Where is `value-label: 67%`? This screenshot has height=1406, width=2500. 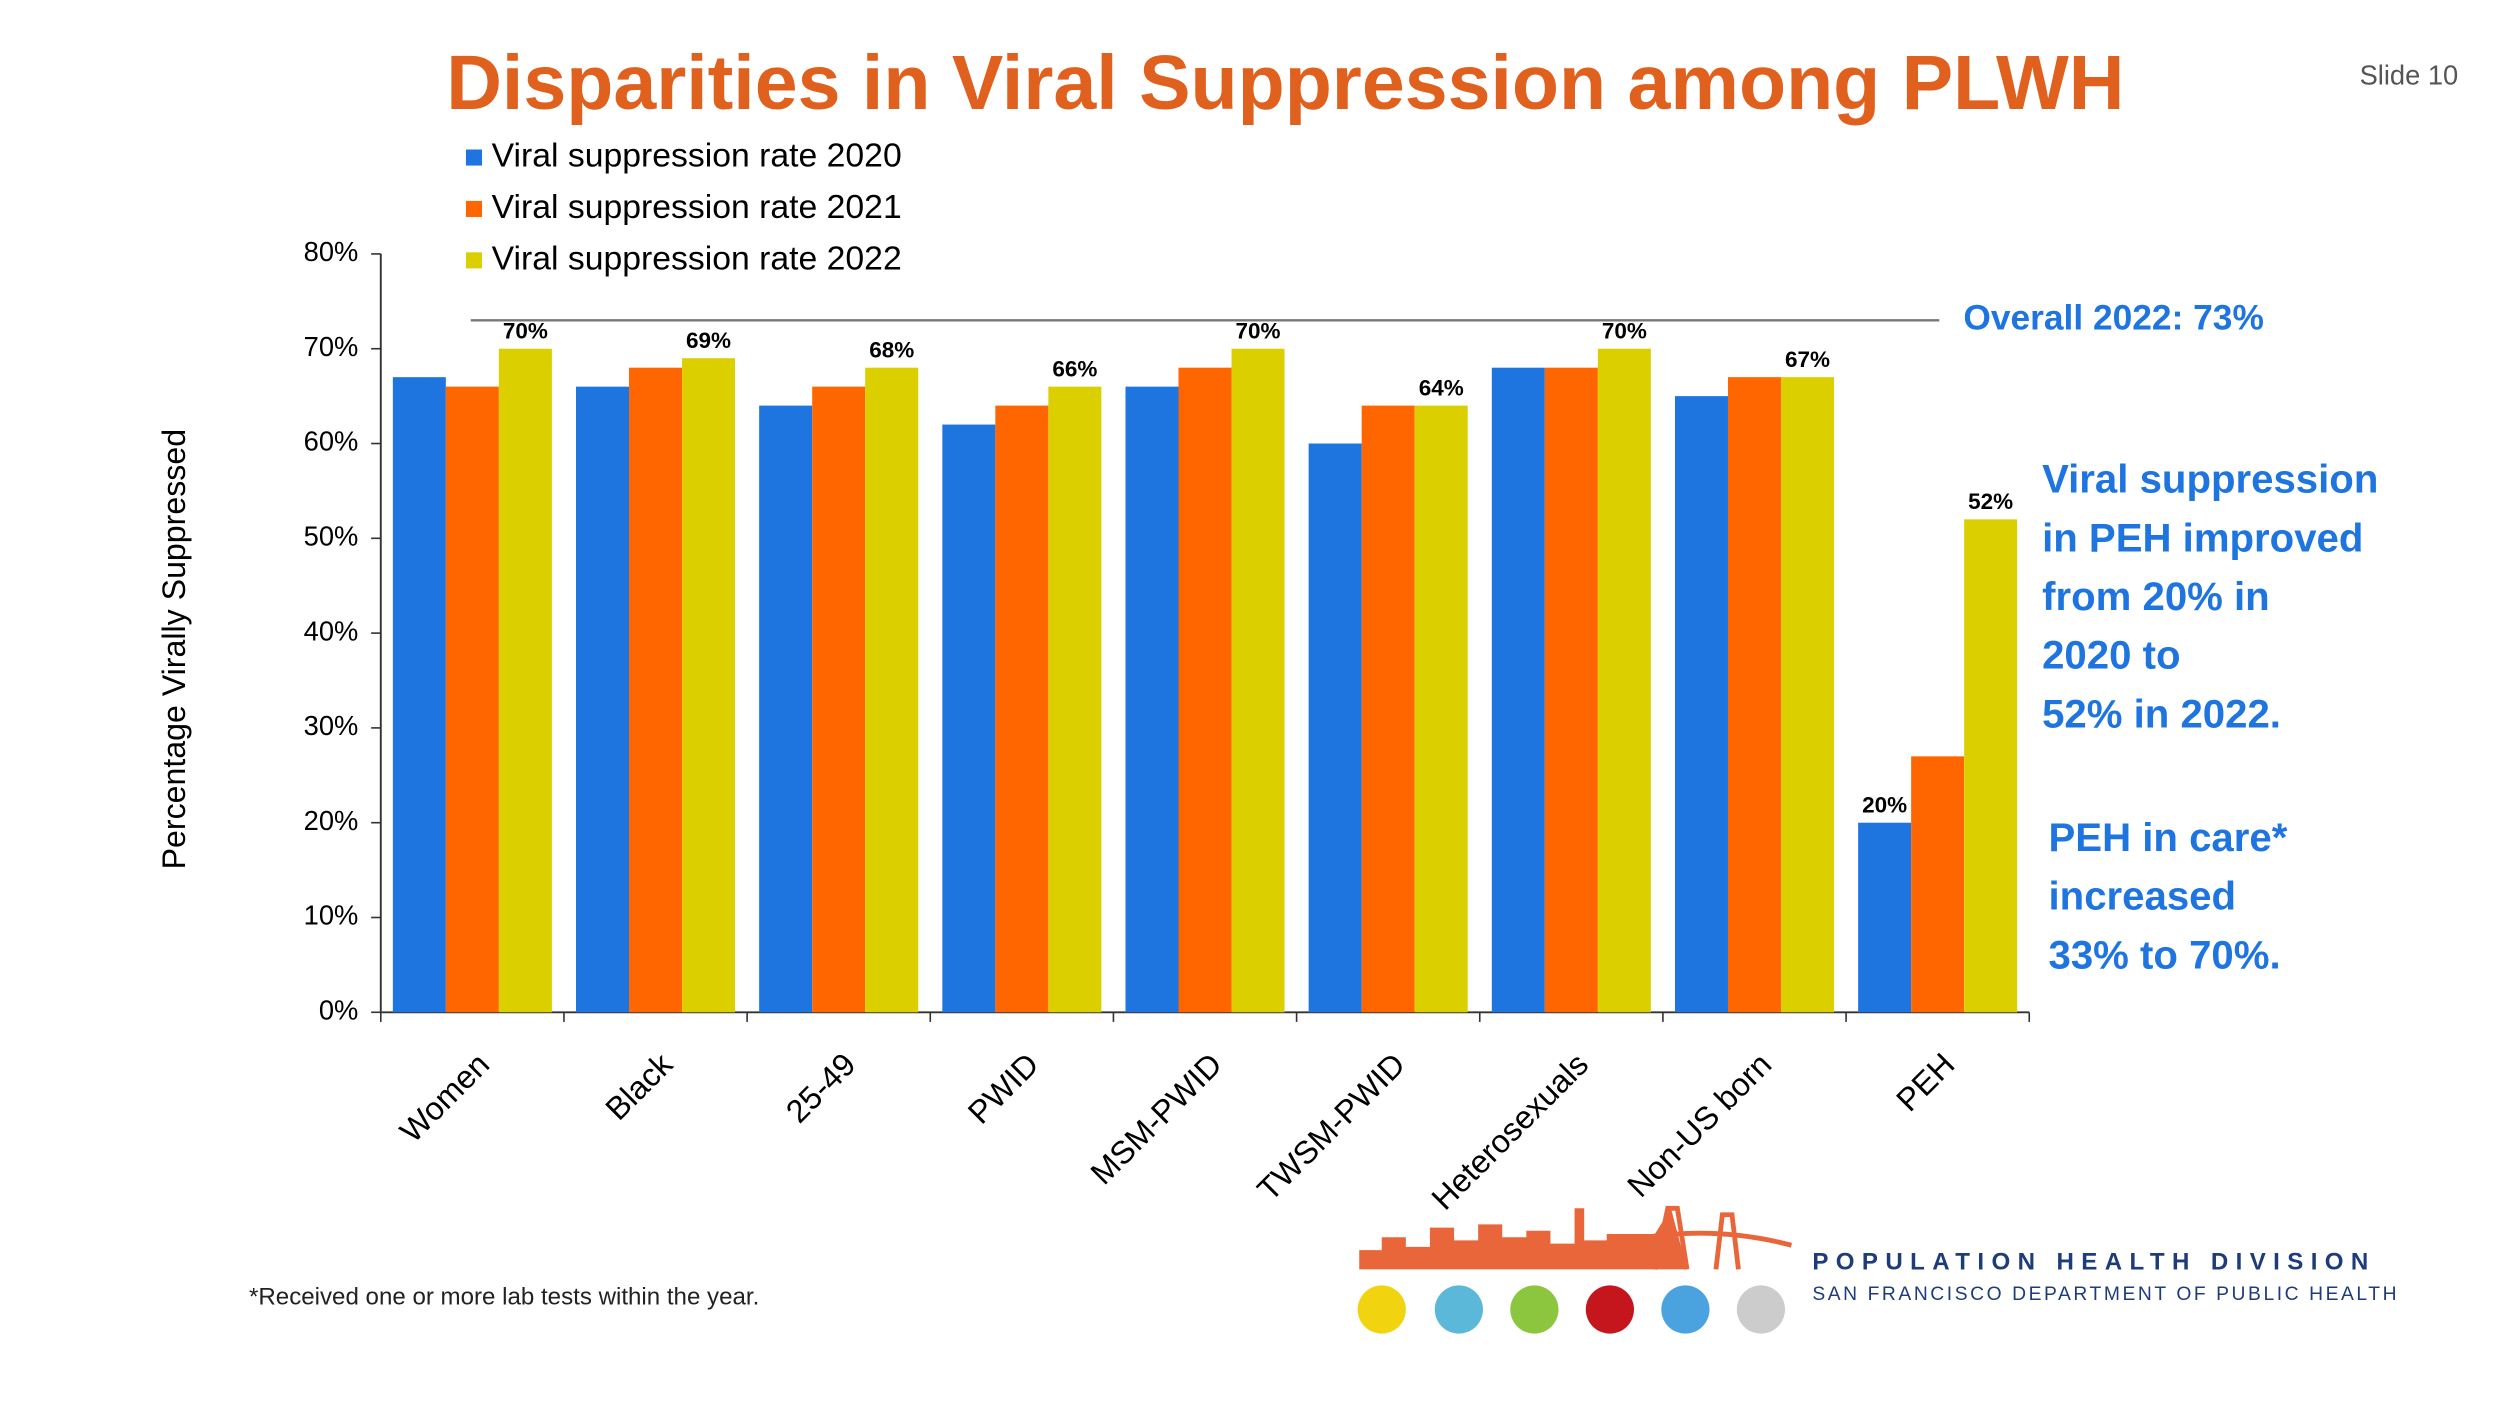 value-label: 67% is located at coordinates (1807, 359).